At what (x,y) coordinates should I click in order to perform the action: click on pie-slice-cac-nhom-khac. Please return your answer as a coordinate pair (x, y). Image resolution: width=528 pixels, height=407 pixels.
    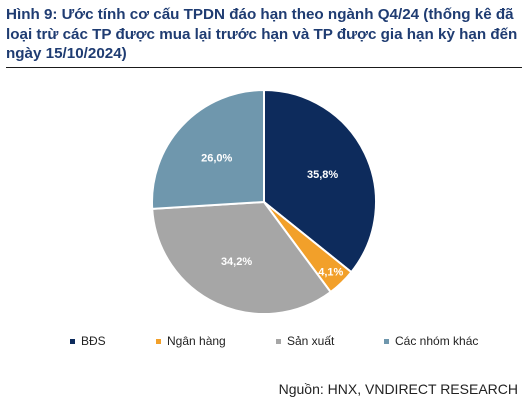
    Looking at the image, I should click on (208, 149).